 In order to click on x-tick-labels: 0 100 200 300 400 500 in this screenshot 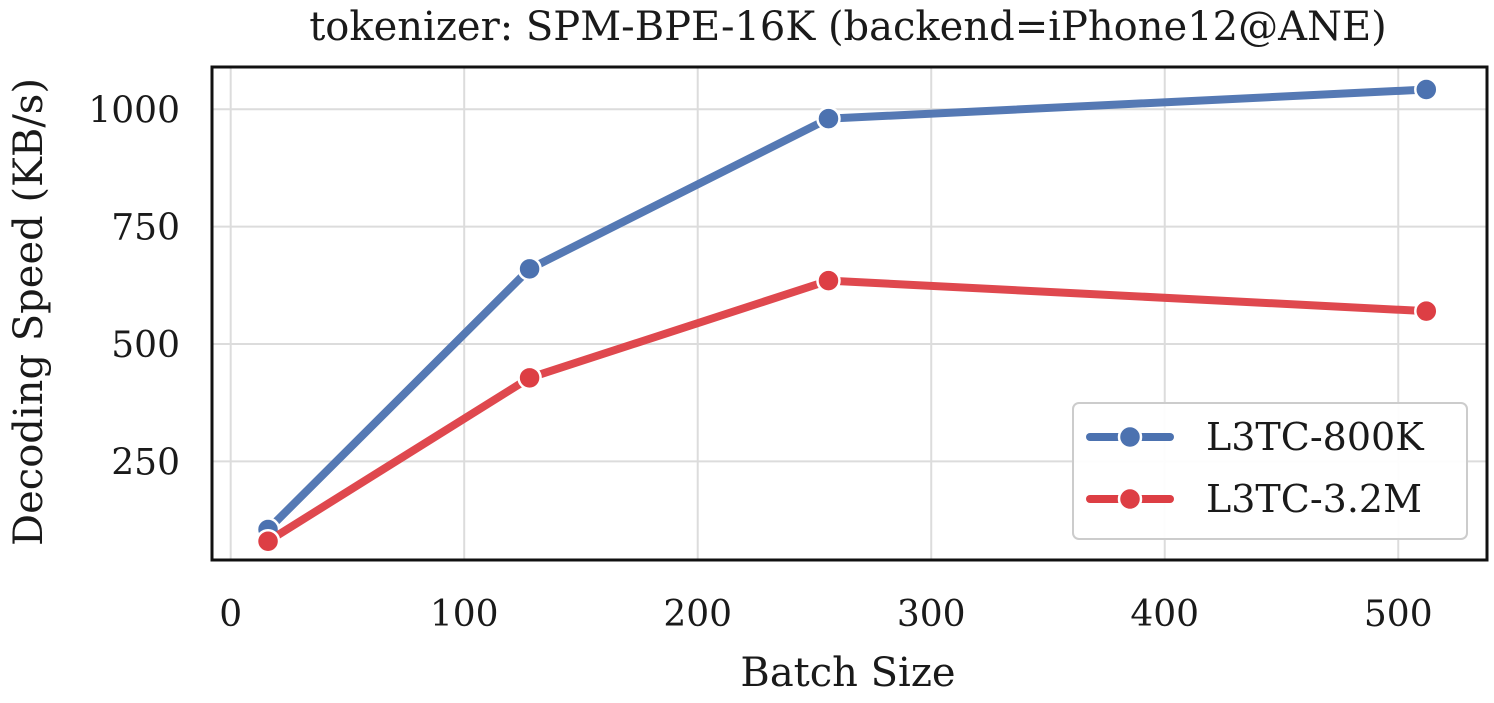, I will do `click(825, 614)`.